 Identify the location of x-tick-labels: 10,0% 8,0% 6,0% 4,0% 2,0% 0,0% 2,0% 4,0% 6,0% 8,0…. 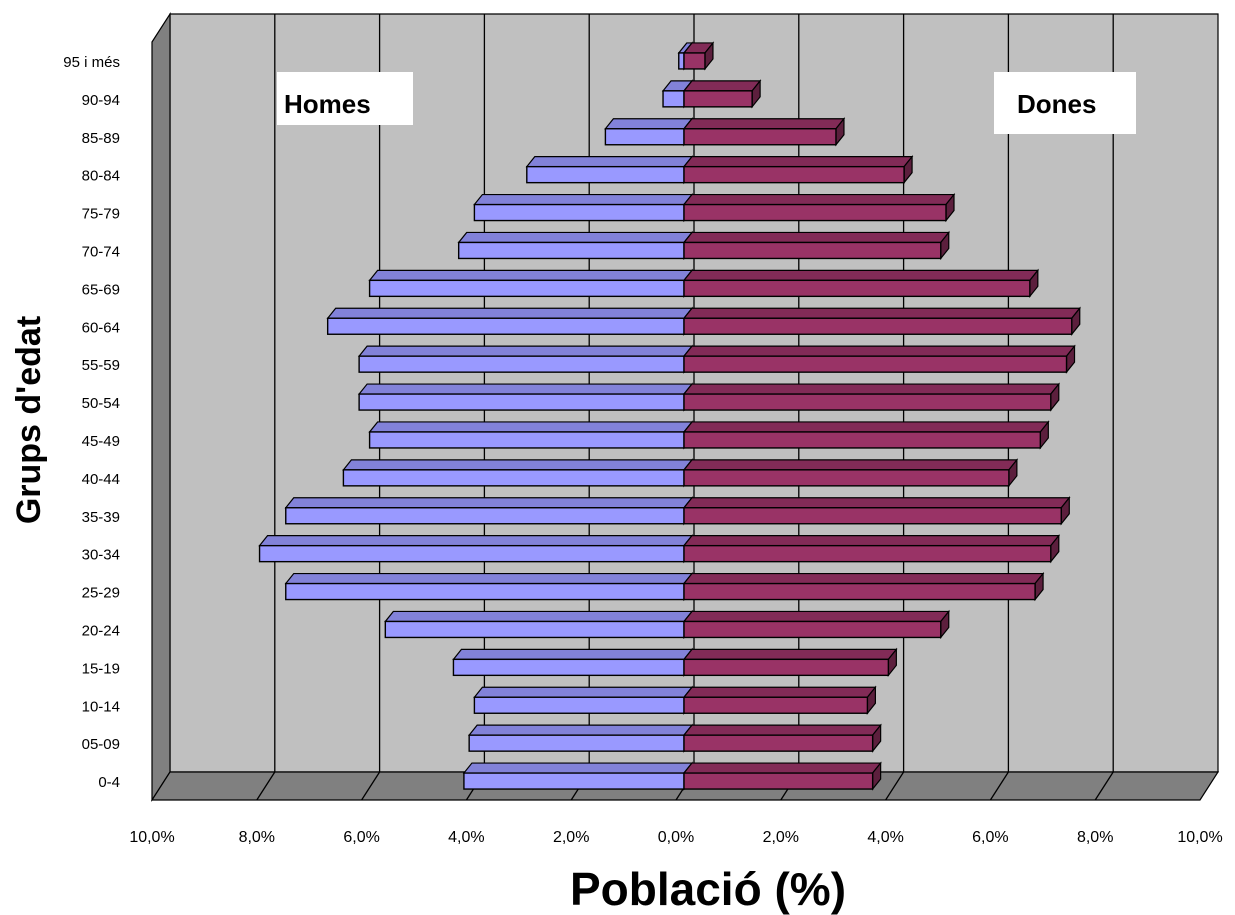
(675, 837).